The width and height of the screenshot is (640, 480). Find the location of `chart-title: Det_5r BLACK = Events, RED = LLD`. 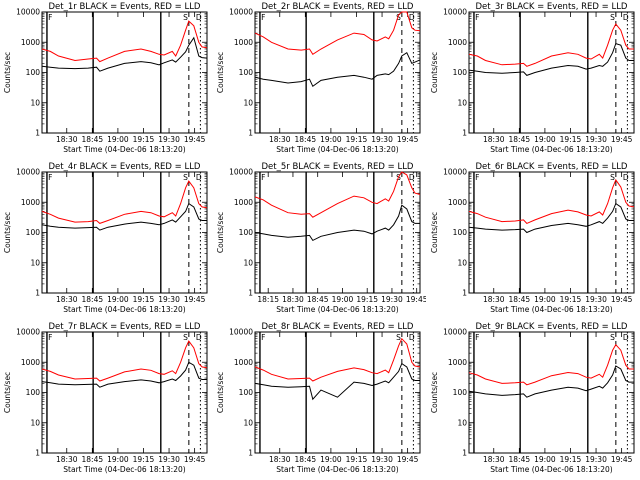

chart-title: Det_5r BLACK = Events, RED = LLD is located at coordinates (338, 167).